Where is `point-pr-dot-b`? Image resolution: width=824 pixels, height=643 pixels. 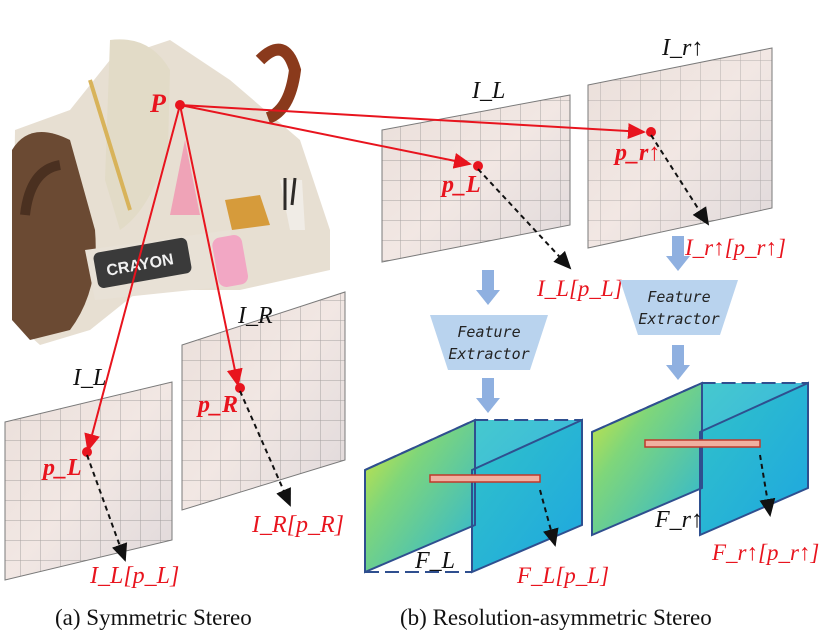
point-pr-dot-b is located at coordinates (651, 132).